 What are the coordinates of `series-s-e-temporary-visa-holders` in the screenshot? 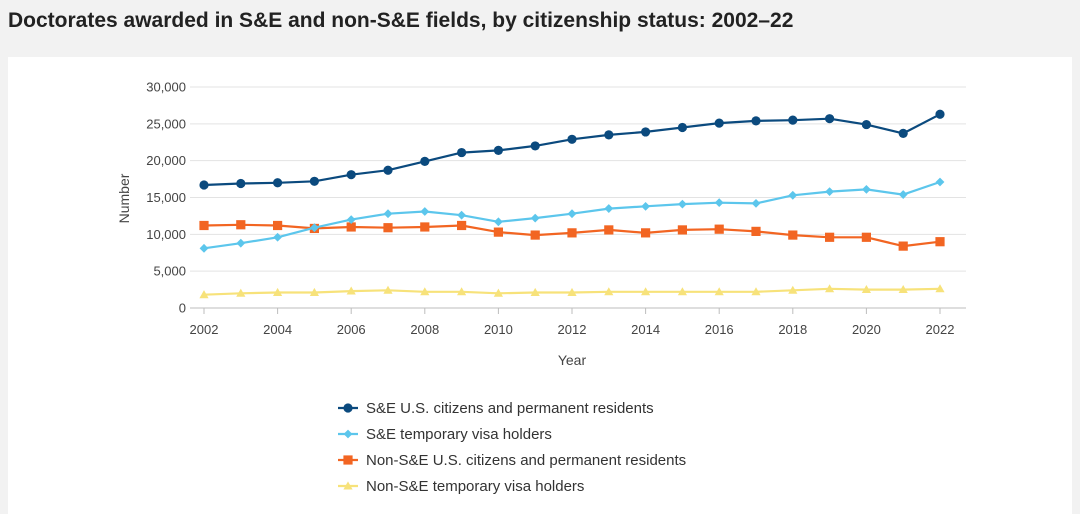 It's located at (572, 215).